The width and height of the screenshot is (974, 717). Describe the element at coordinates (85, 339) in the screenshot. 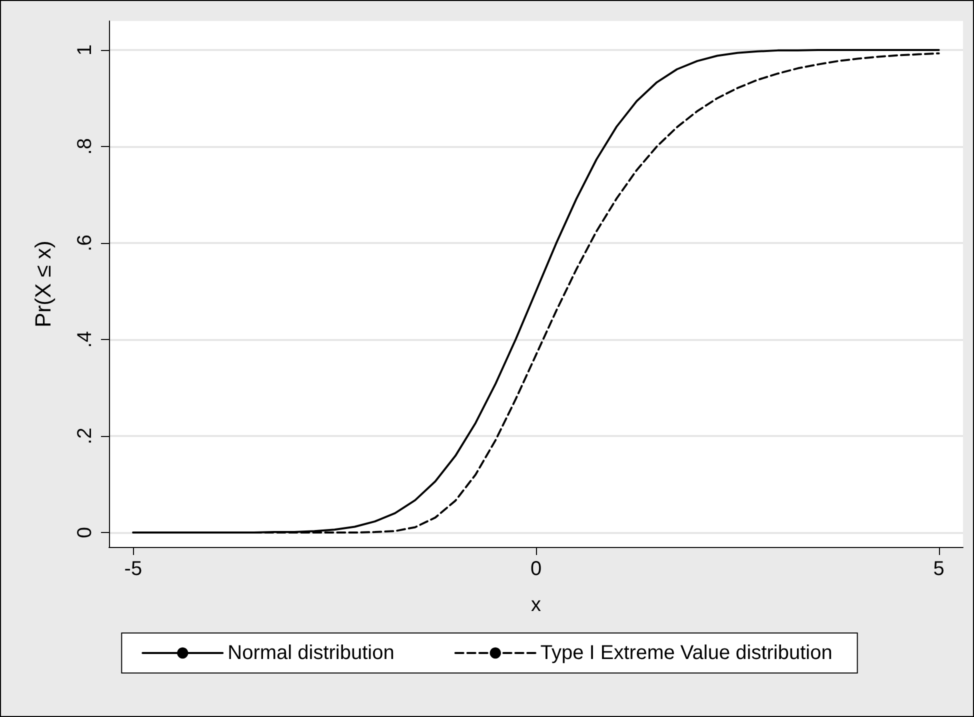

I see `y-tick-label: .4` at that location.